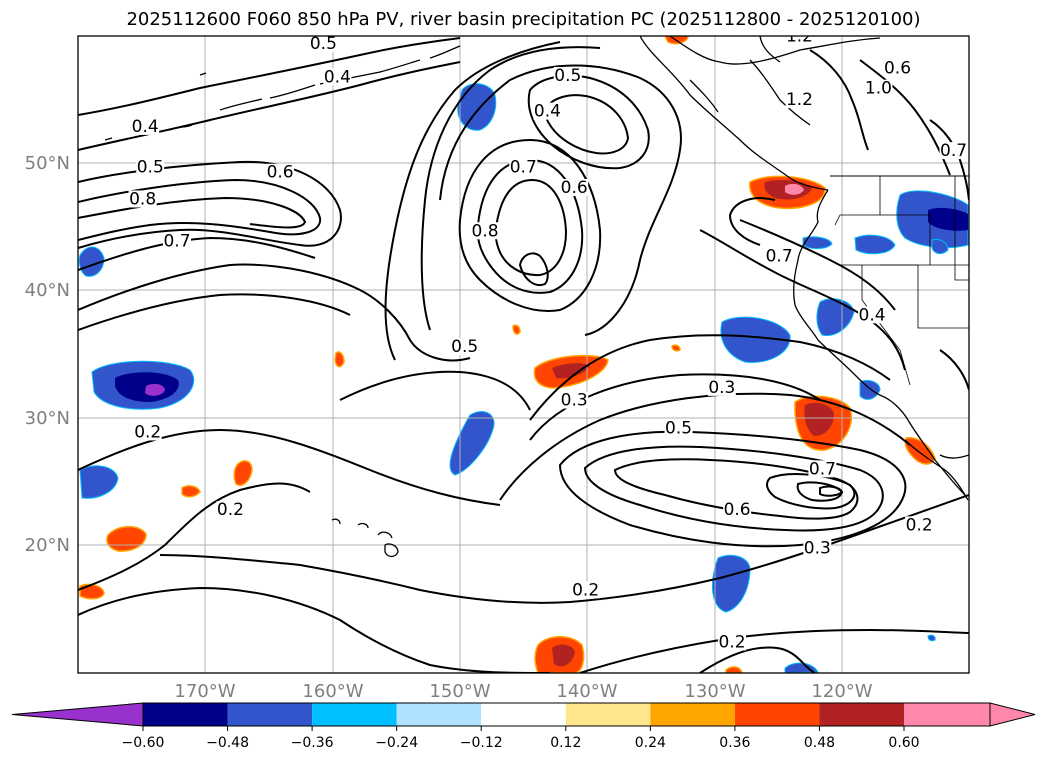 The height and width of the screenshot is (765, 1047). Describe the element at coordinates (714, 691) in the screenshot. I see `lon-tick-label: 130°W` at that location.